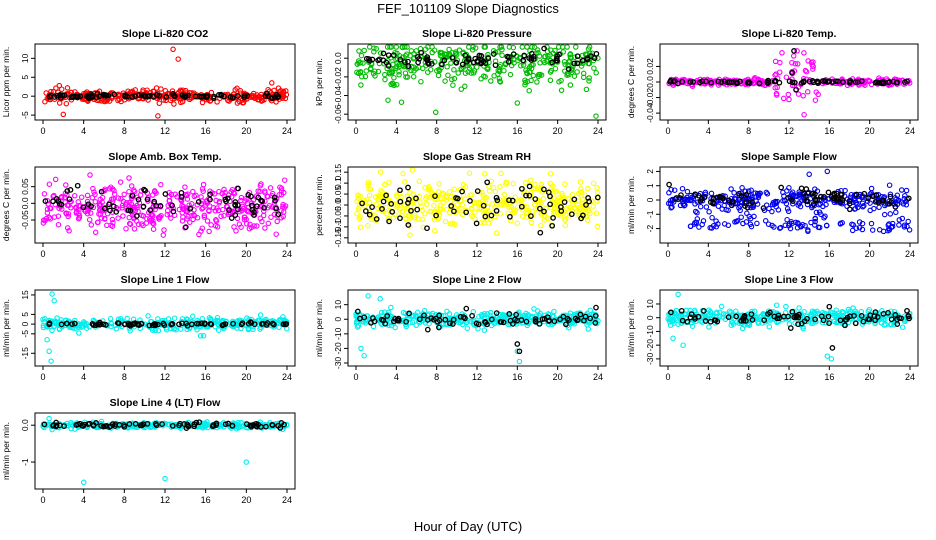 This screenshot has height=540, width=936. What do you see at coordinates (910, 377) in the screenshot?
I see `x-tick-label: 24` at bounding box center [910, 377].